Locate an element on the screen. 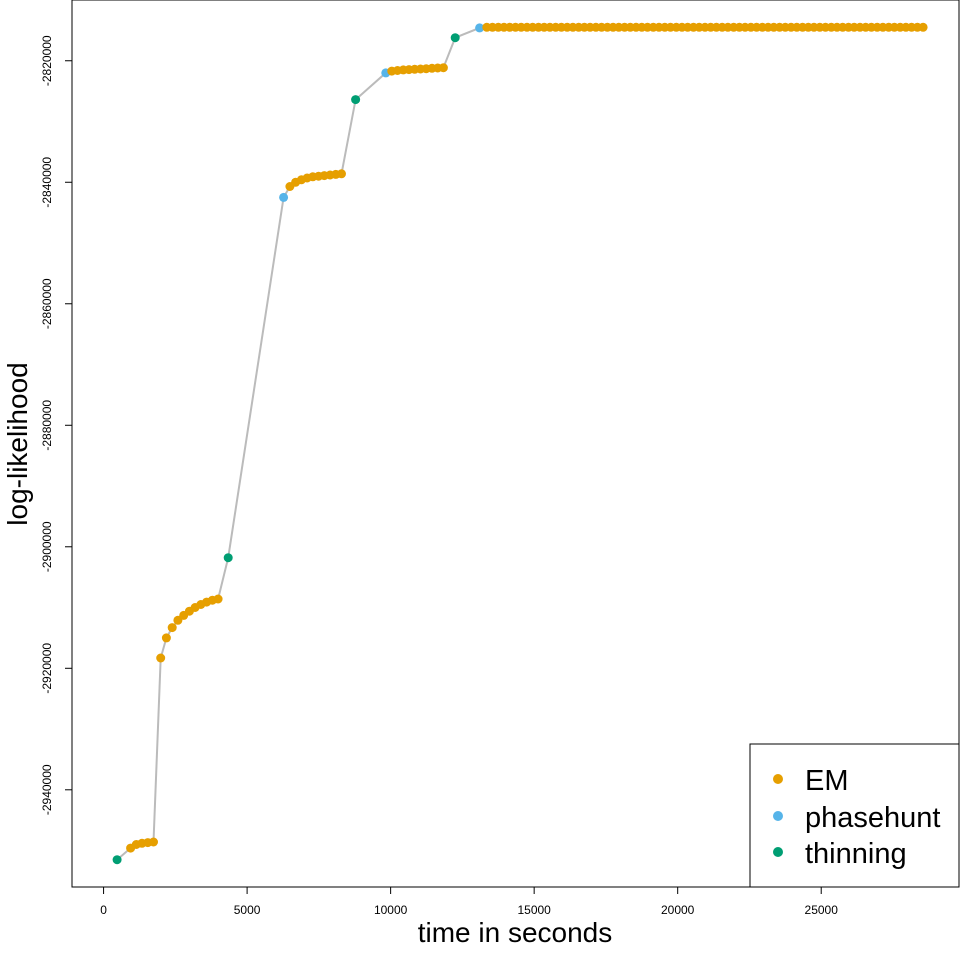  legend-marker-phasehunt is located at coordinates (778, 816).